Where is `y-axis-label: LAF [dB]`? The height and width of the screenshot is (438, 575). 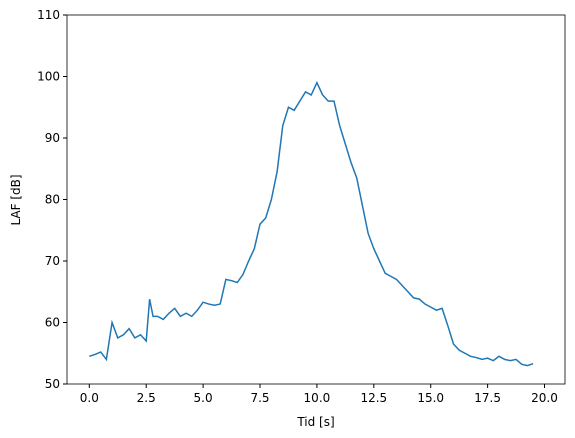 y-axis-label: LAF [dB] is located at coordinates (16, 199).